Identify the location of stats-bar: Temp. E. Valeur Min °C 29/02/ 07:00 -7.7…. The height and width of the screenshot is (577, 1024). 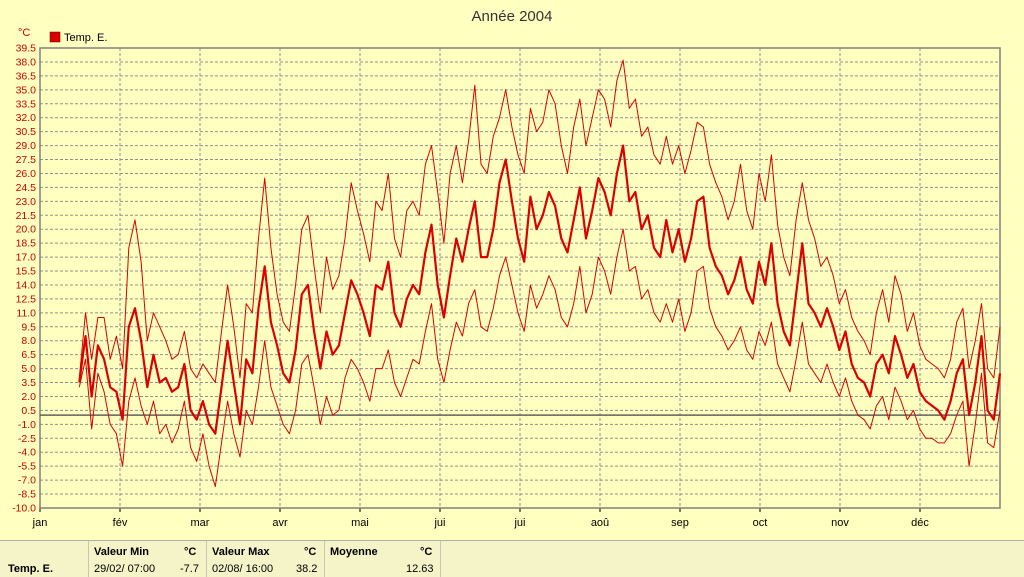
(512, 558).